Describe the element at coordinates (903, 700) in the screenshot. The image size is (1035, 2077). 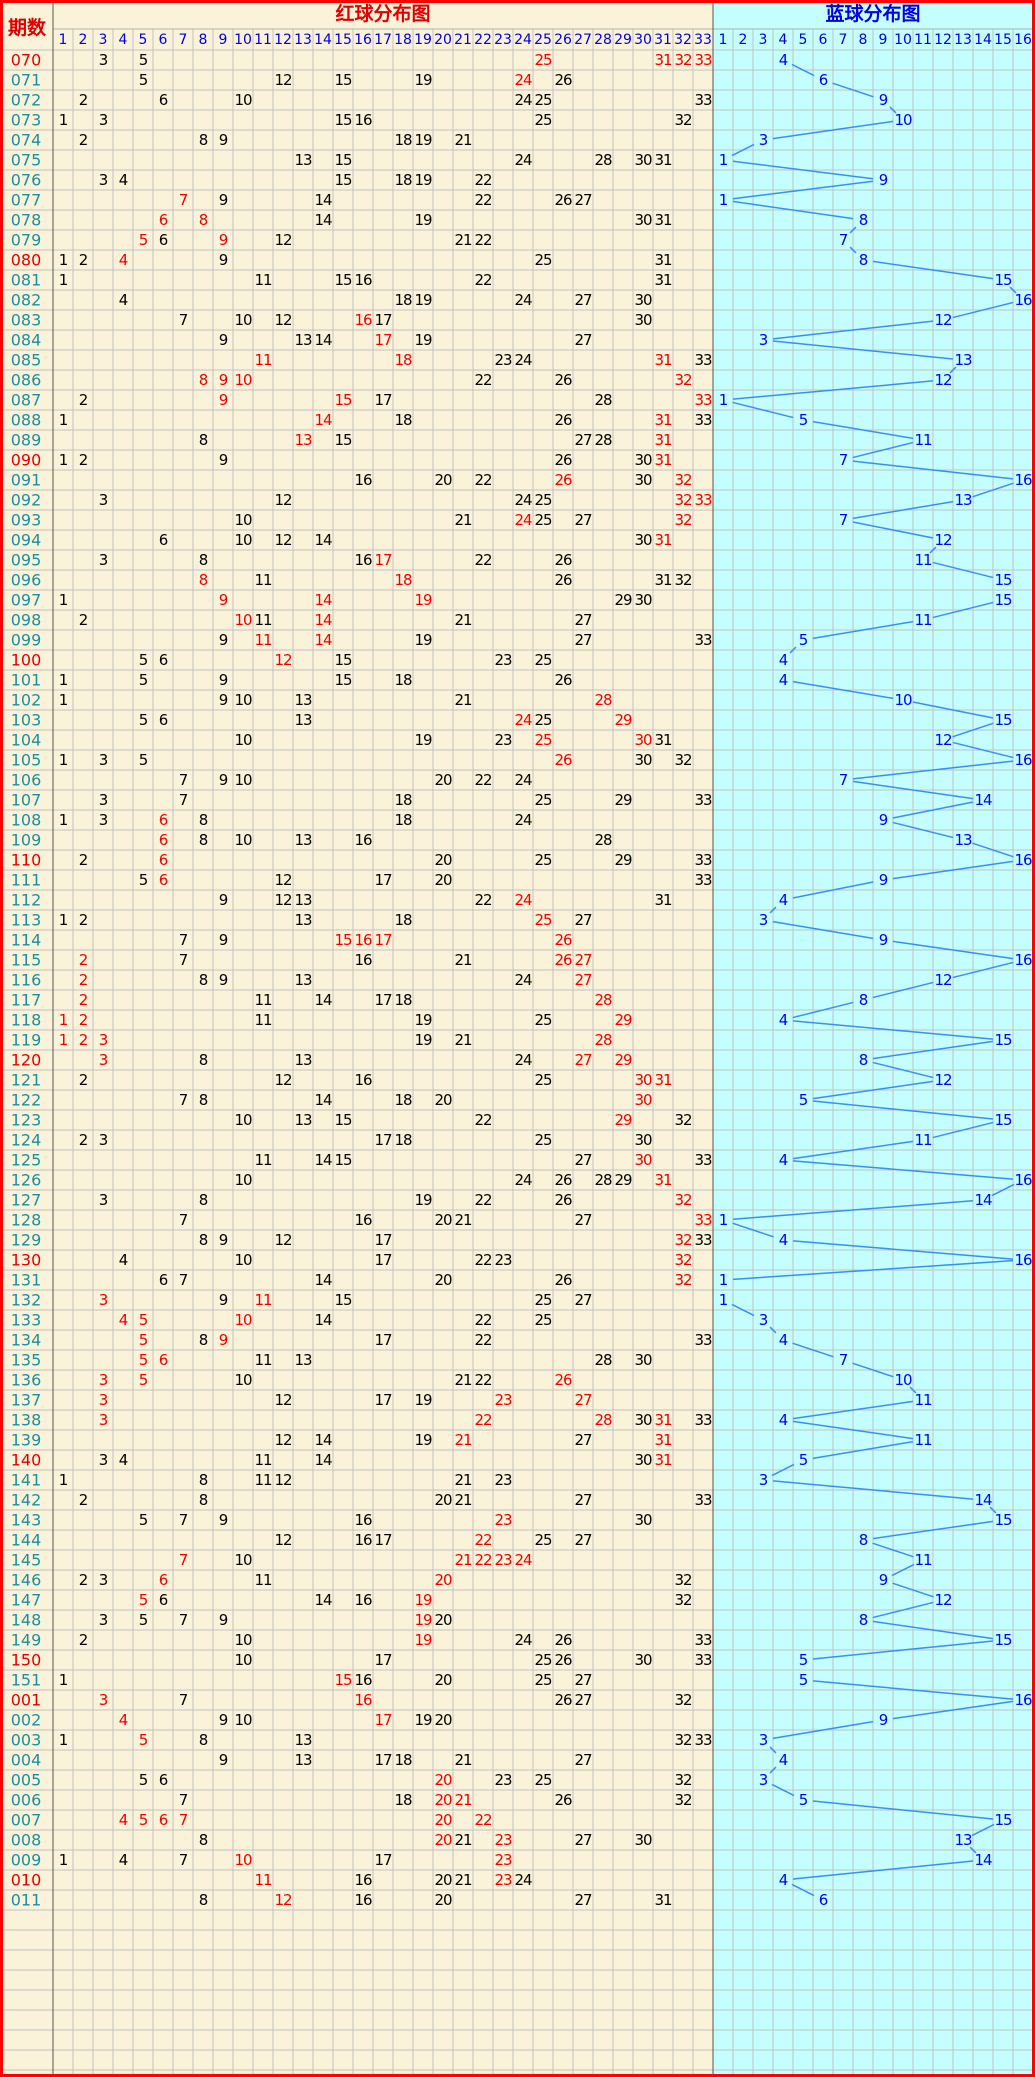
I see `blue-ball: 10` at that location.